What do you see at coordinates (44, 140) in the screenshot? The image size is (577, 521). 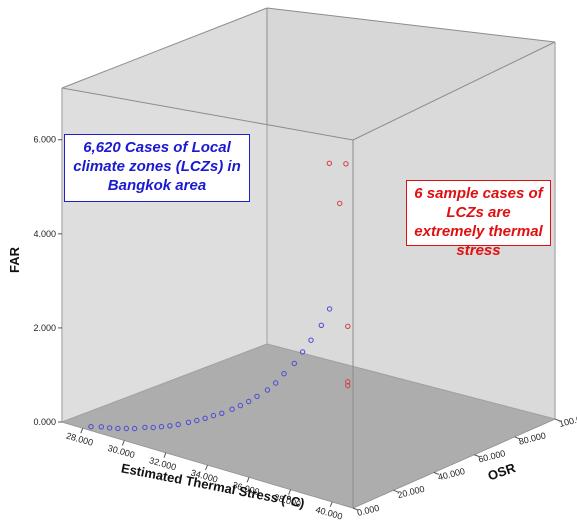 I see `y-tick-label-3: 6.000` at bounding box center [44, 140].